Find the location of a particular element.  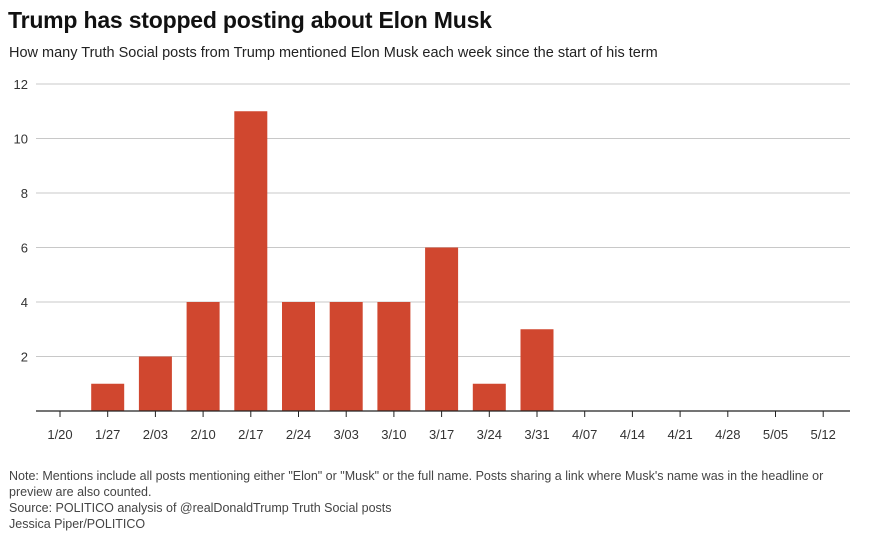

x-tick-label: 4/28 is located at coordinates (727, 434).